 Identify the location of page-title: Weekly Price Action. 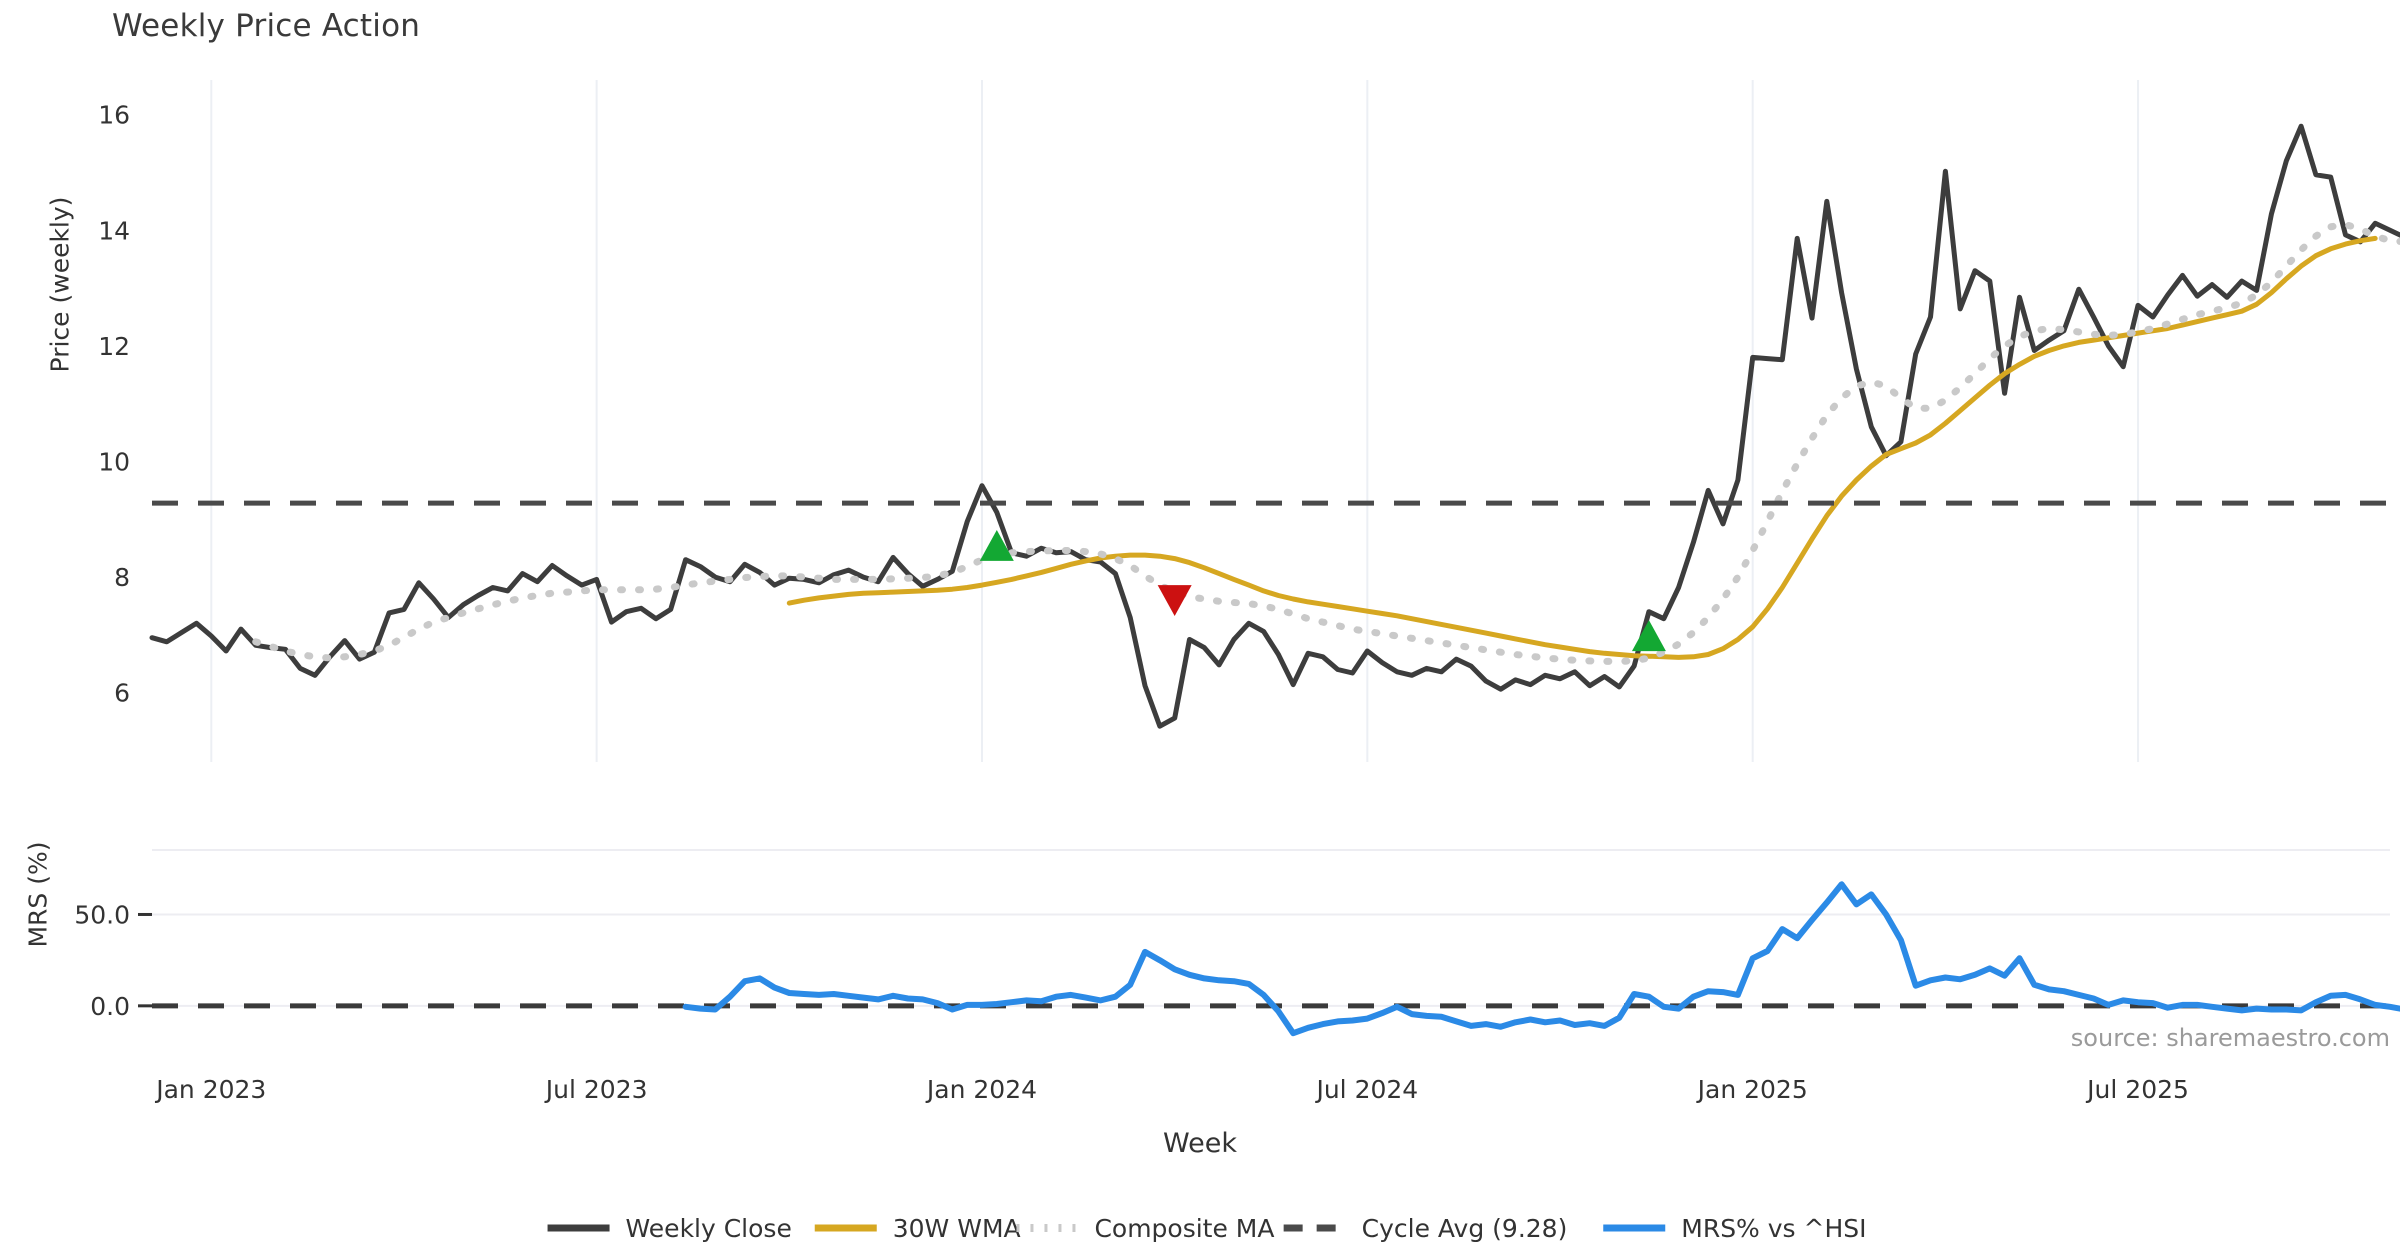
(266, 26).